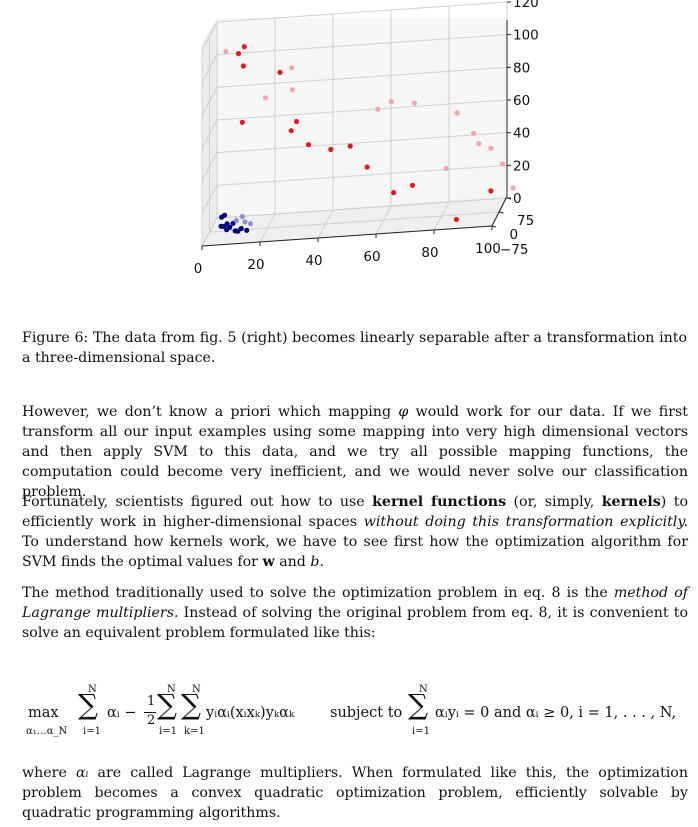 Image resolution: width=698 pixels, height=827 pixels. I want to click on alpha-symbol: αᵢ, so click(82, 773).